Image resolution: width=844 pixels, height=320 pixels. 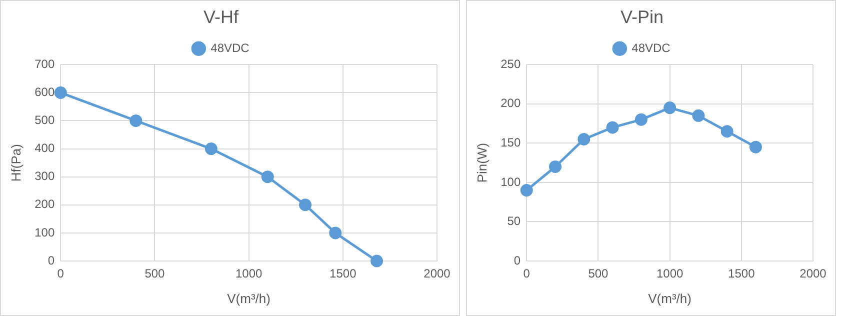 What do you see at coordinates (44, 176) in the screenshot?
I see `y-tick-label: 300` at bounding box center [44, 176].